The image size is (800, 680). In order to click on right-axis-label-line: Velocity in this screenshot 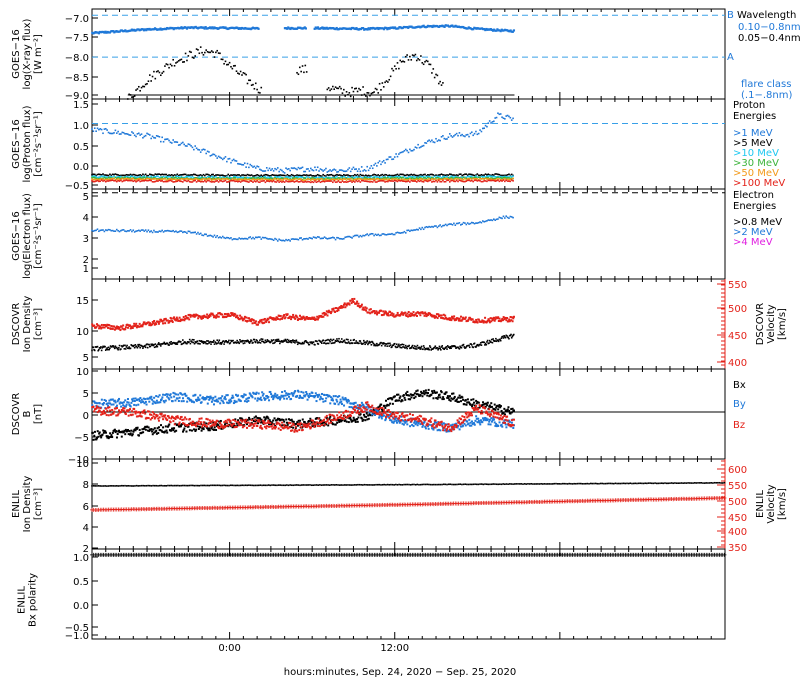, I will do `click(771, 323)`.